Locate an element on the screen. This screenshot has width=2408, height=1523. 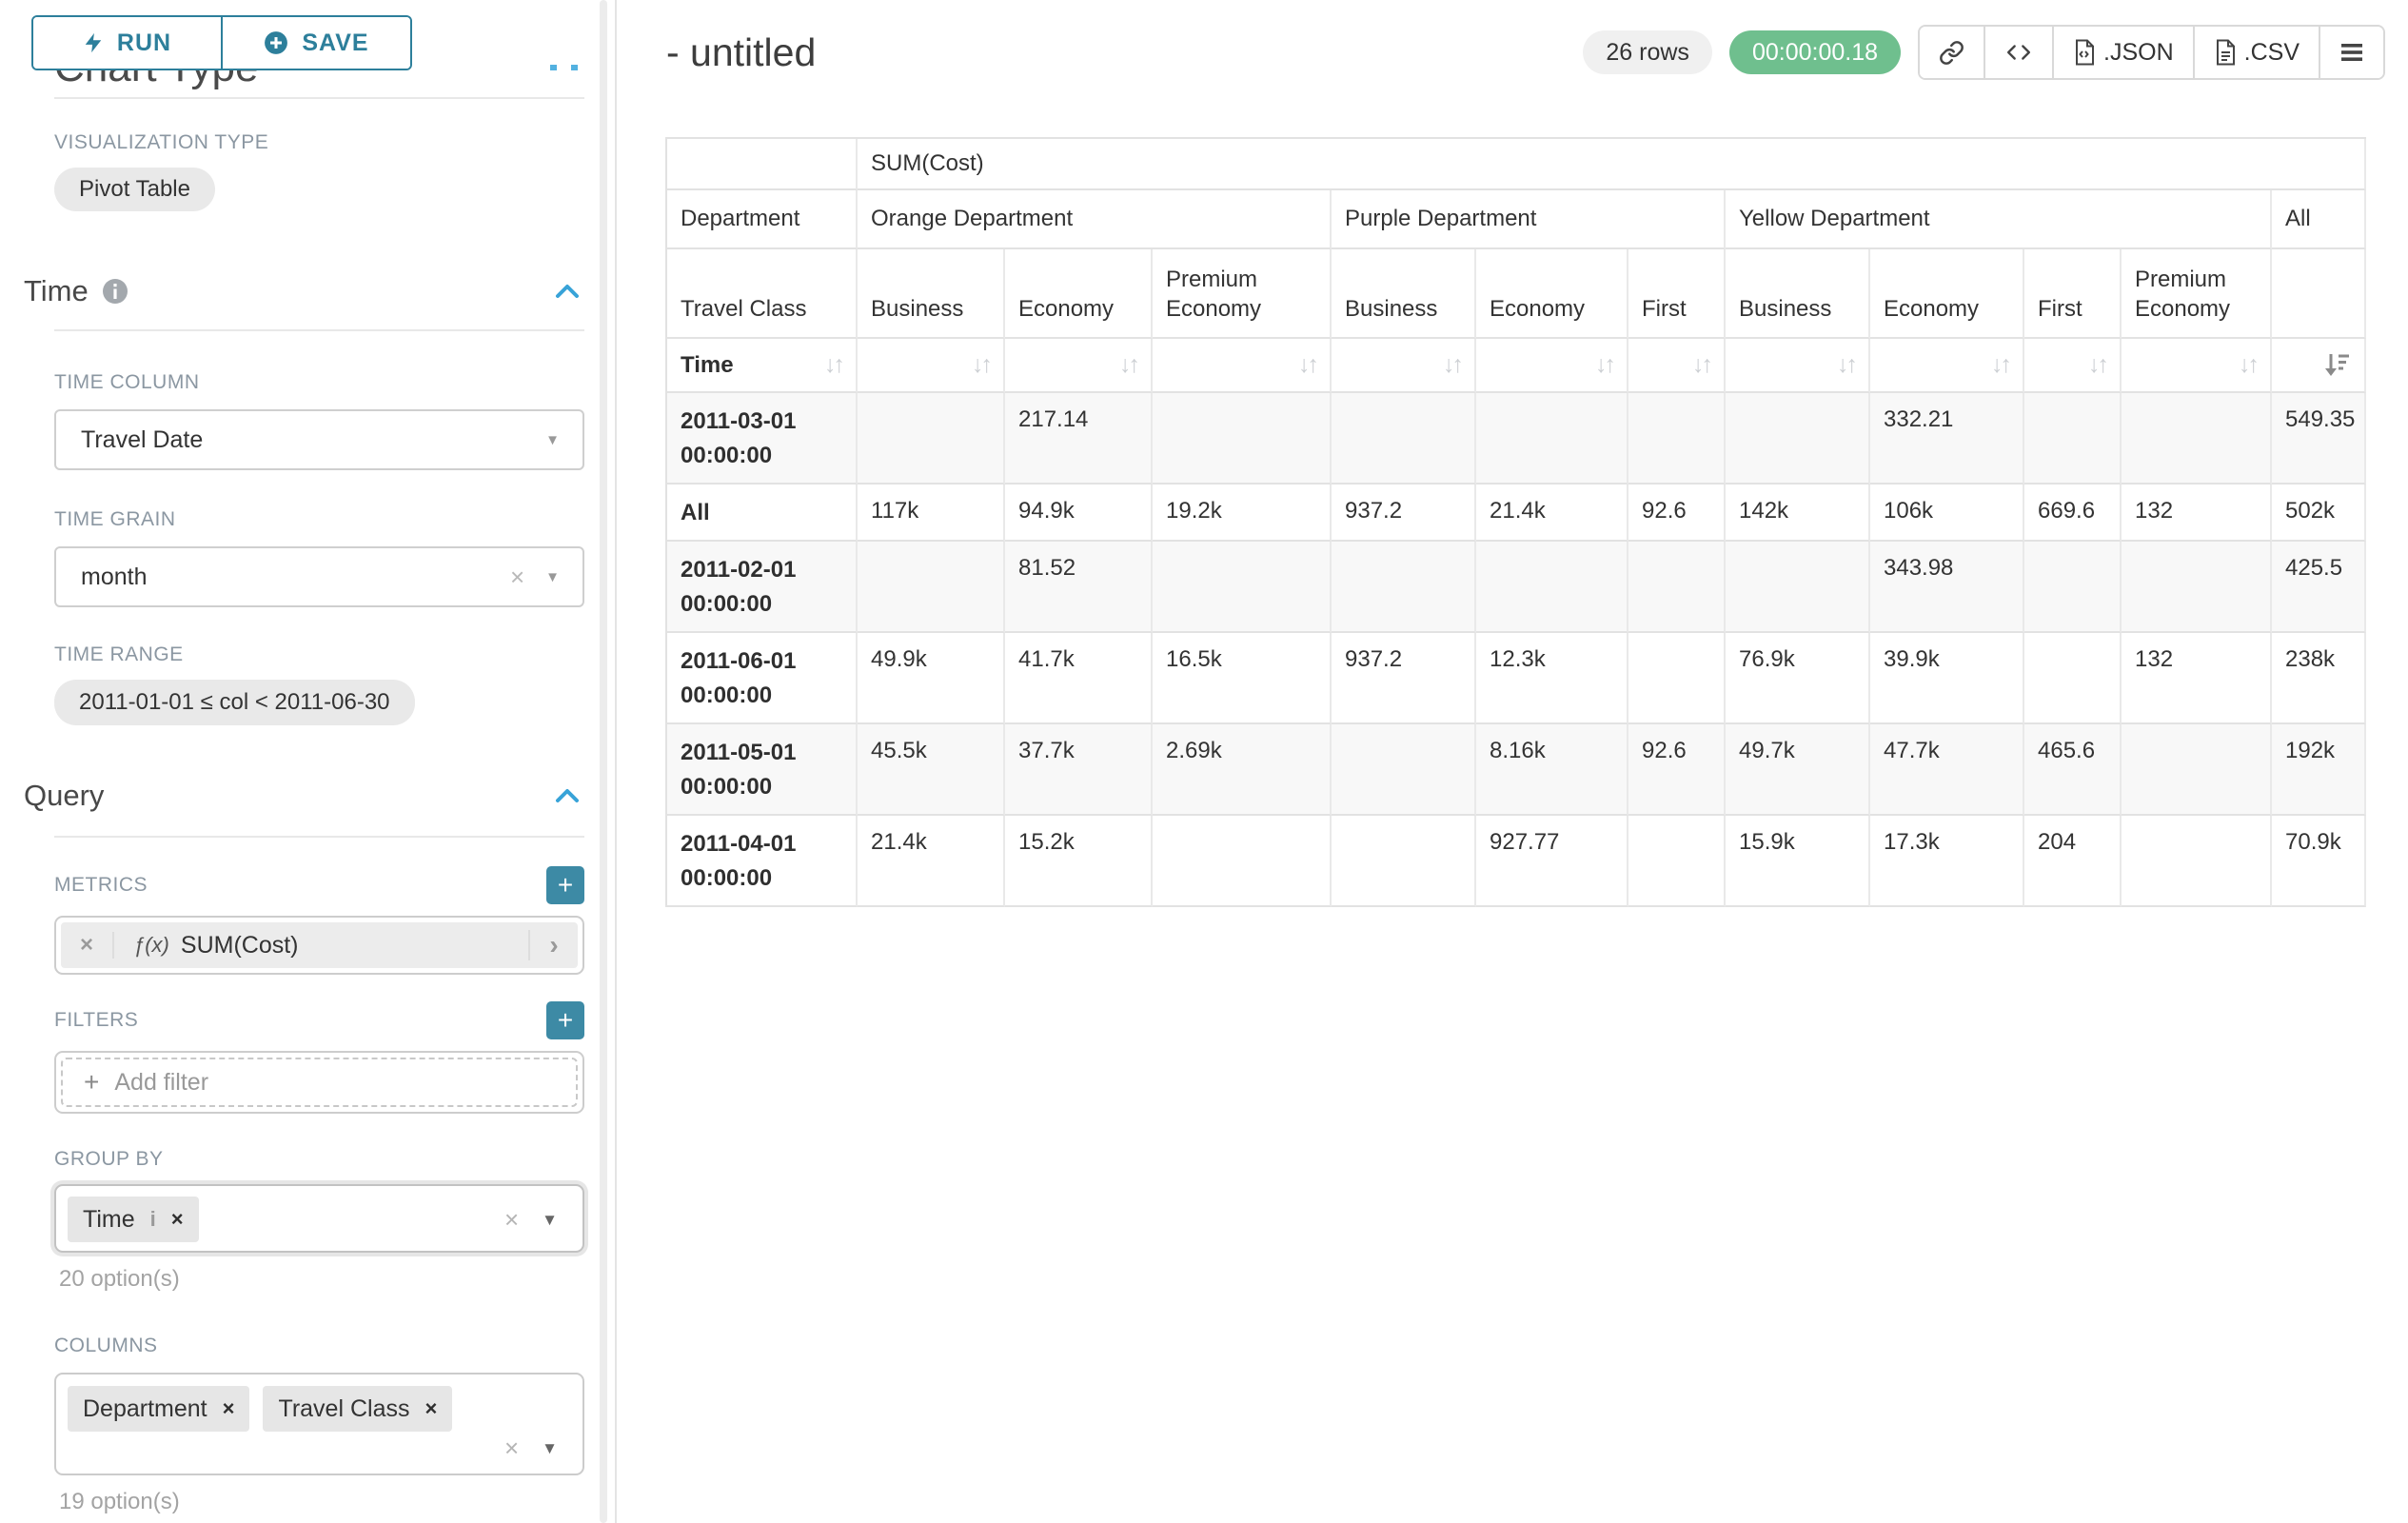
chart-toolbar: 26 rows 00:00:00.18 is located at coordinates (1984, 53).